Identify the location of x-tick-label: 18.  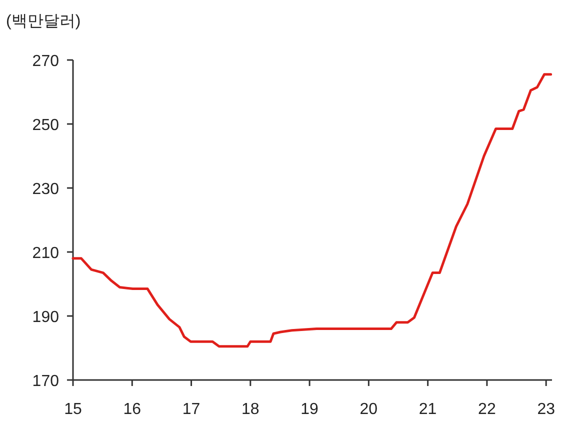
(251, 409).